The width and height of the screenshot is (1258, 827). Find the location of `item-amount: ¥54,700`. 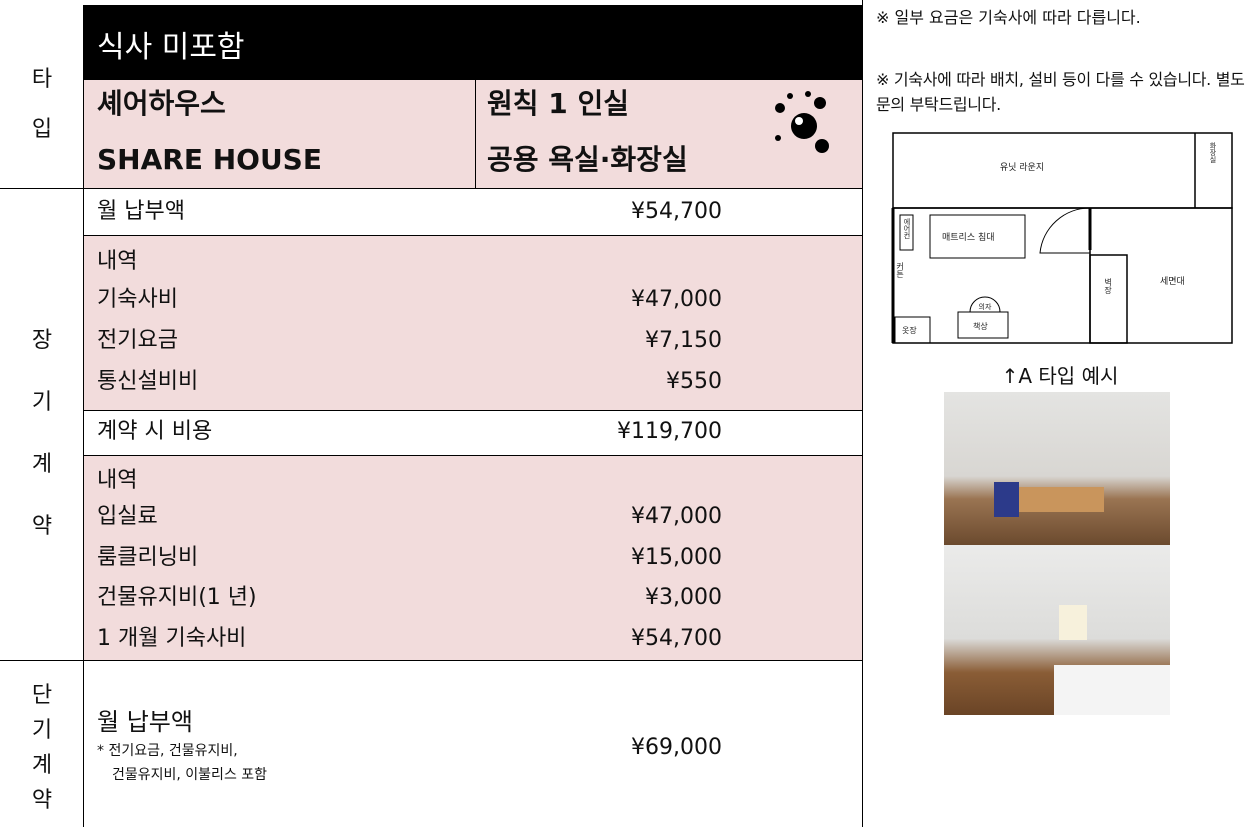

item-amount: ¥54,700 is located at coordinates (676, 638).